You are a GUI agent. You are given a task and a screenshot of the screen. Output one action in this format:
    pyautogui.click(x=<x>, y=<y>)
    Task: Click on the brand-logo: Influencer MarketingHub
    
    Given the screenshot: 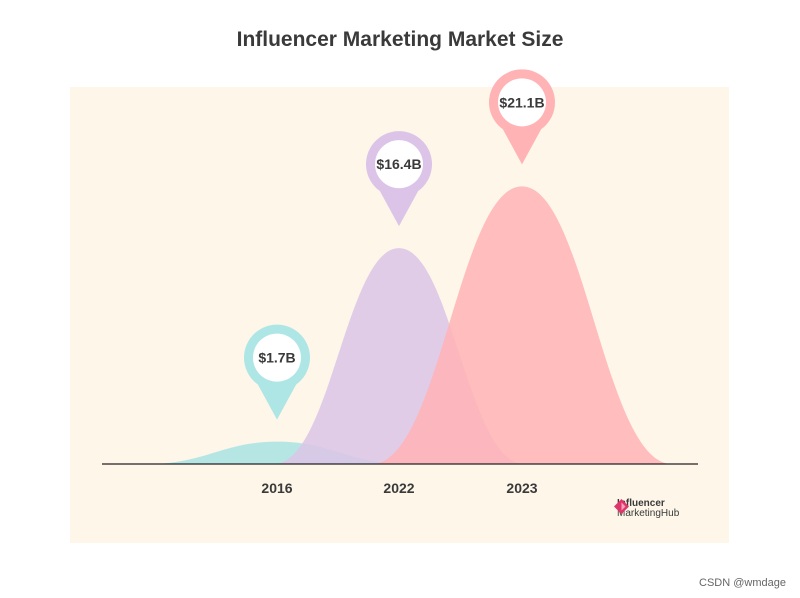 What is the action you would take?
    pyautogui.click(x=646, y=509)
    